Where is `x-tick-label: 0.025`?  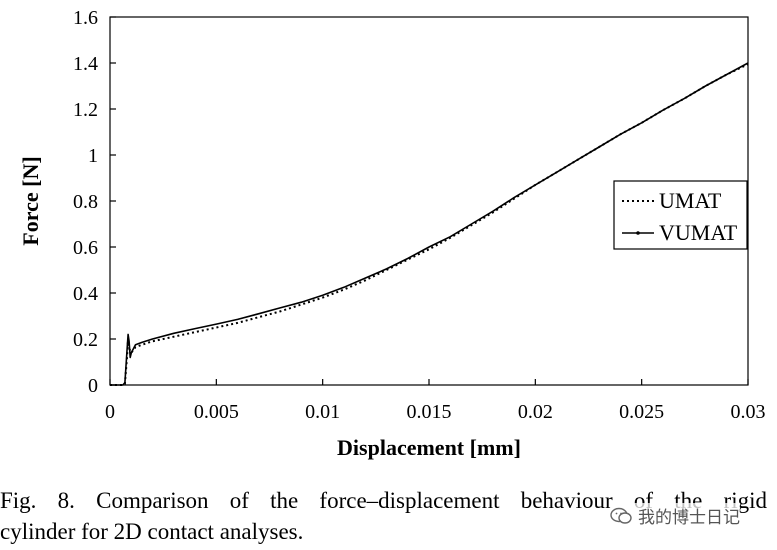 x-tick-label: 0.025 is located at coordinates (641, 412).